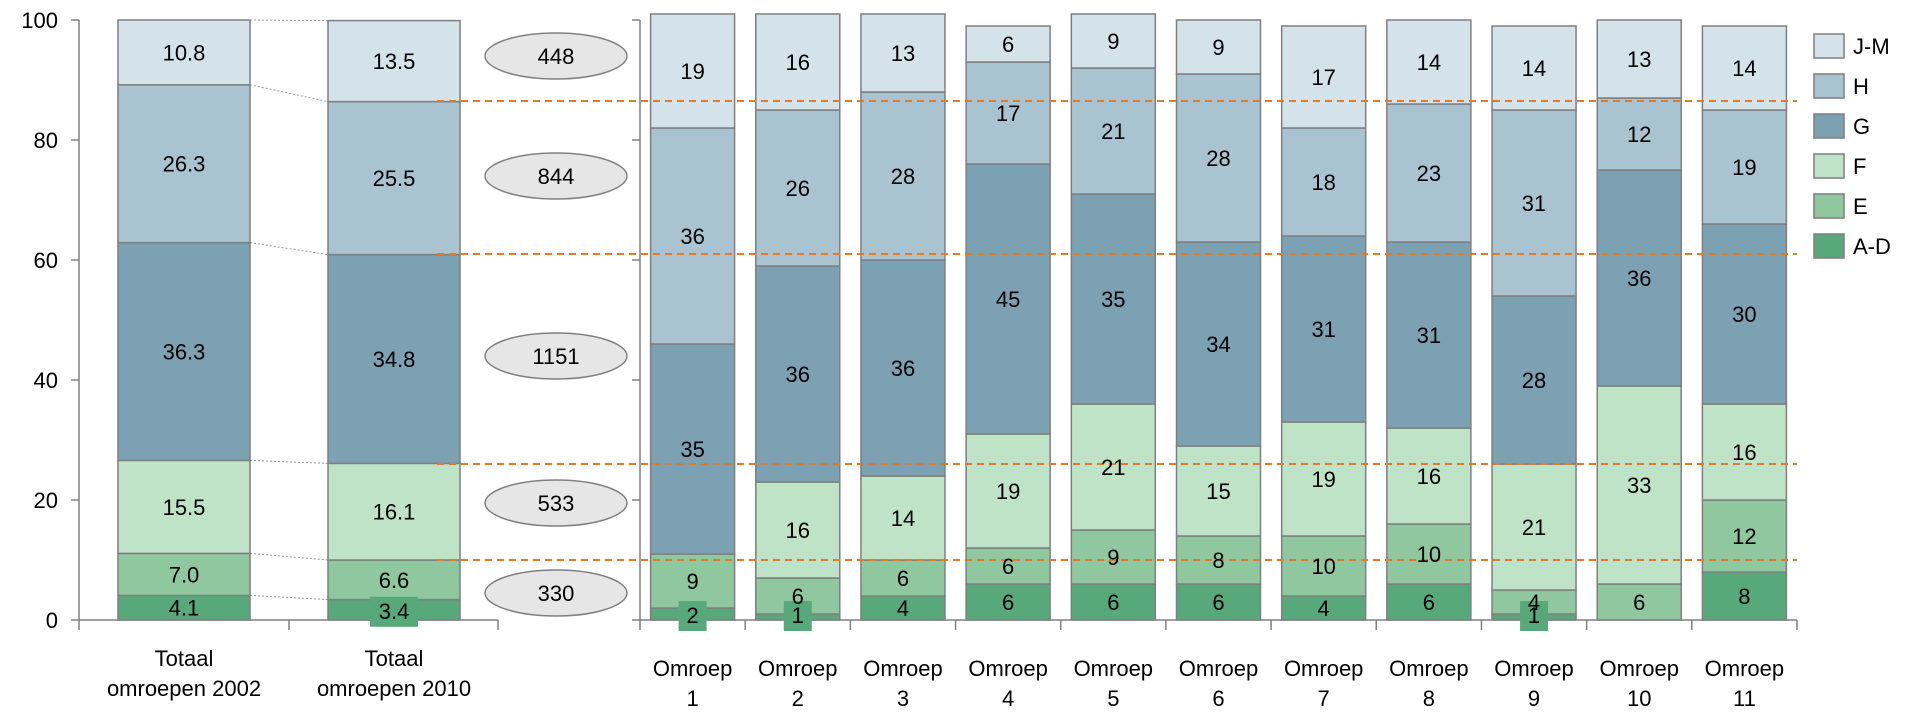 Image resolution: width=1921 pixels, height=712 pixels. I want to click on y-tick-label: 60, so click(46, 260).